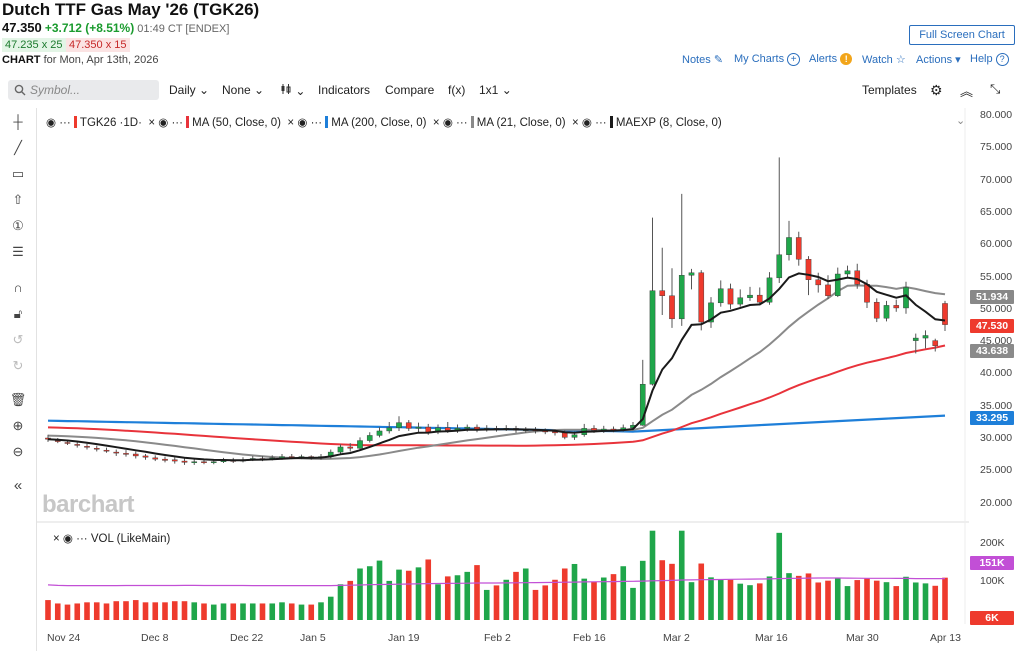  Describe the element at coordinates (992, 563) in the screenshot. I see `volume-ma-tag: 151K` at that location.